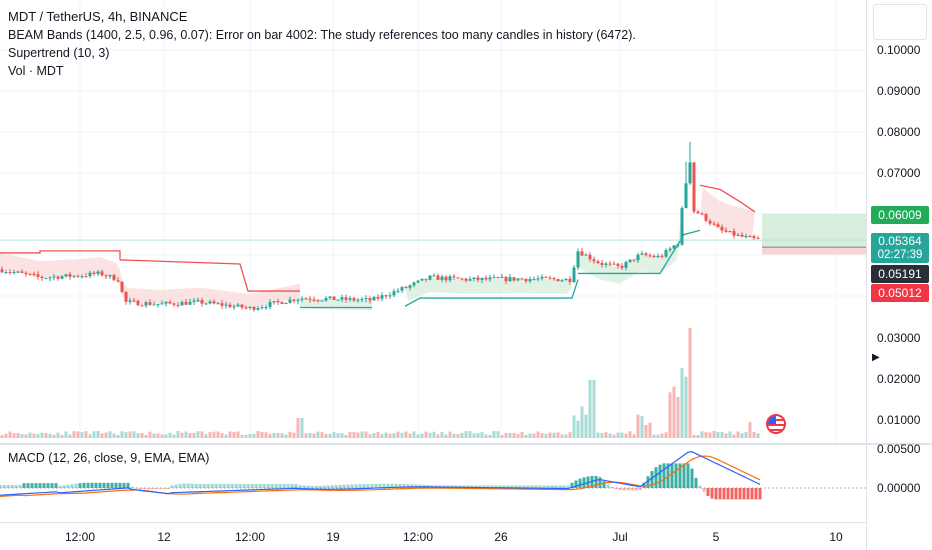  I want to click on time-axis: 12:00 12 12:00 19 12:00 26 Jul 5 10, so click(433, 536).